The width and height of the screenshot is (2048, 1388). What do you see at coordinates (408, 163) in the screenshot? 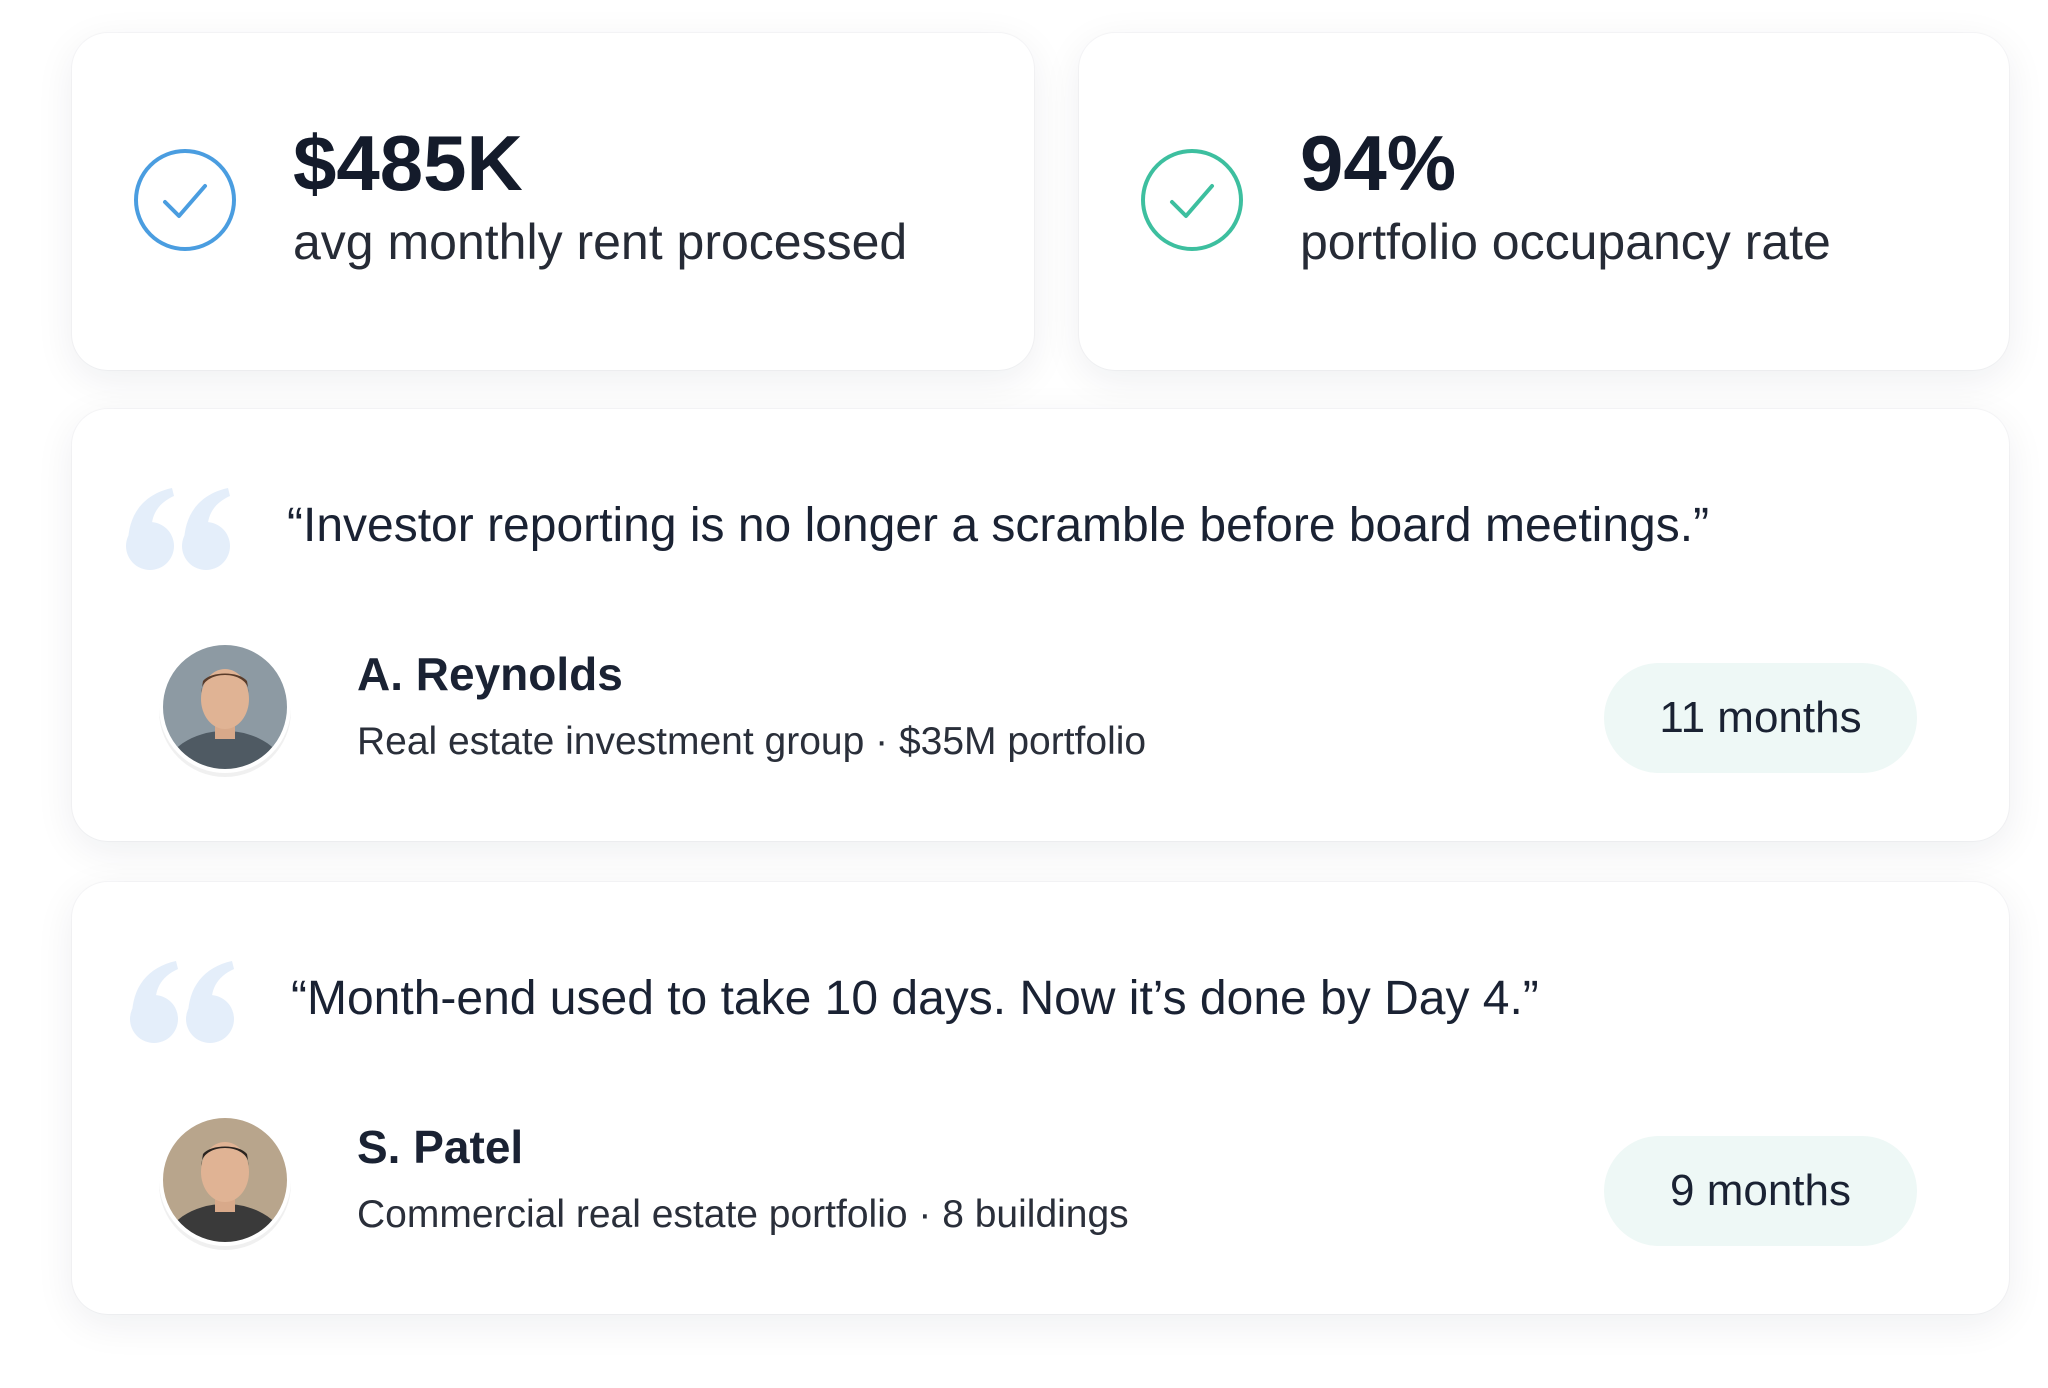
I see `stat-value: $485K` at bounding box center [408, 163].